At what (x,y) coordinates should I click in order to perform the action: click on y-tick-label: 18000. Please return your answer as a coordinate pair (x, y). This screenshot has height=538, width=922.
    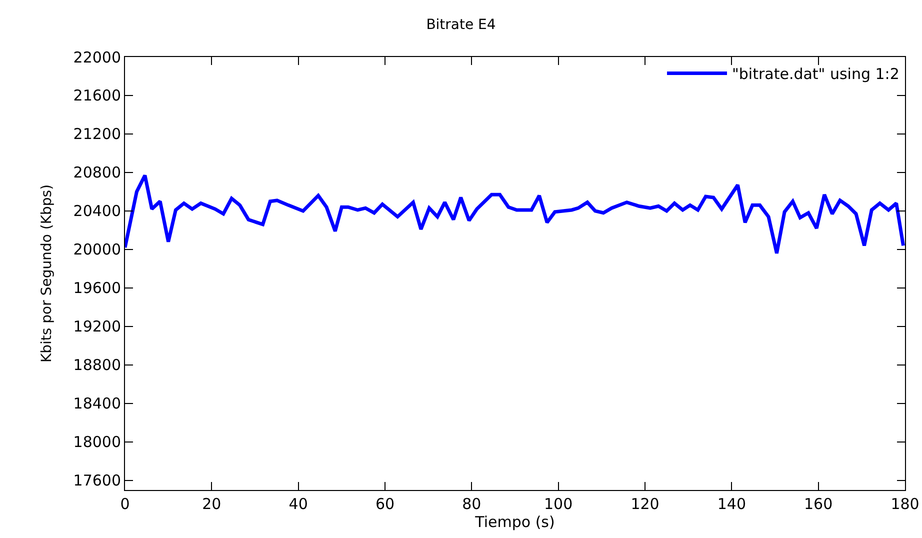
    Looking at the image, I should click on (97, 442).